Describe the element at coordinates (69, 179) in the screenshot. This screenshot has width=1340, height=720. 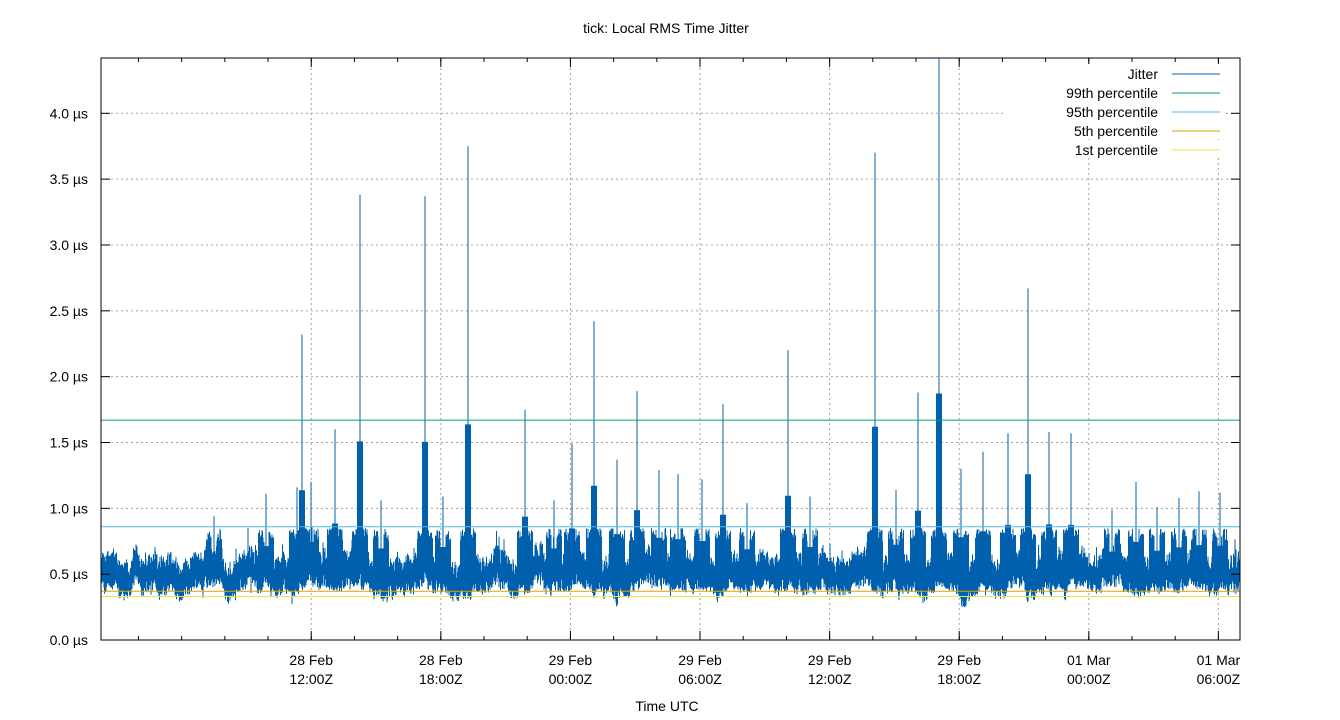
I see `y-tick-label: 3.5 µs` at that location.